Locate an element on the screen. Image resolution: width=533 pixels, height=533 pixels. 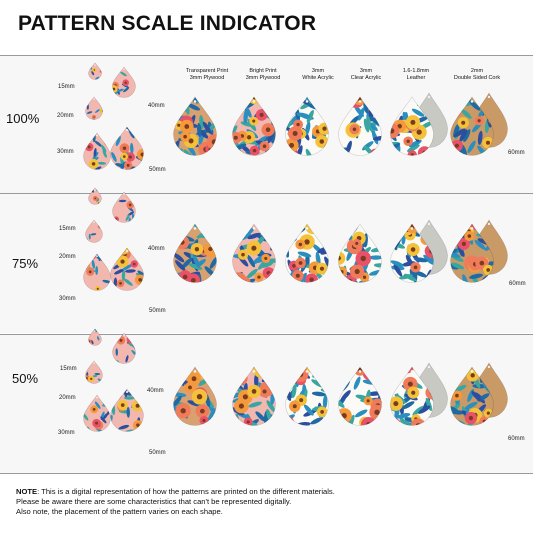
material-label-transparent-plywood: Transparent Print 3mm Plywood is located at coordinates (207, 74).